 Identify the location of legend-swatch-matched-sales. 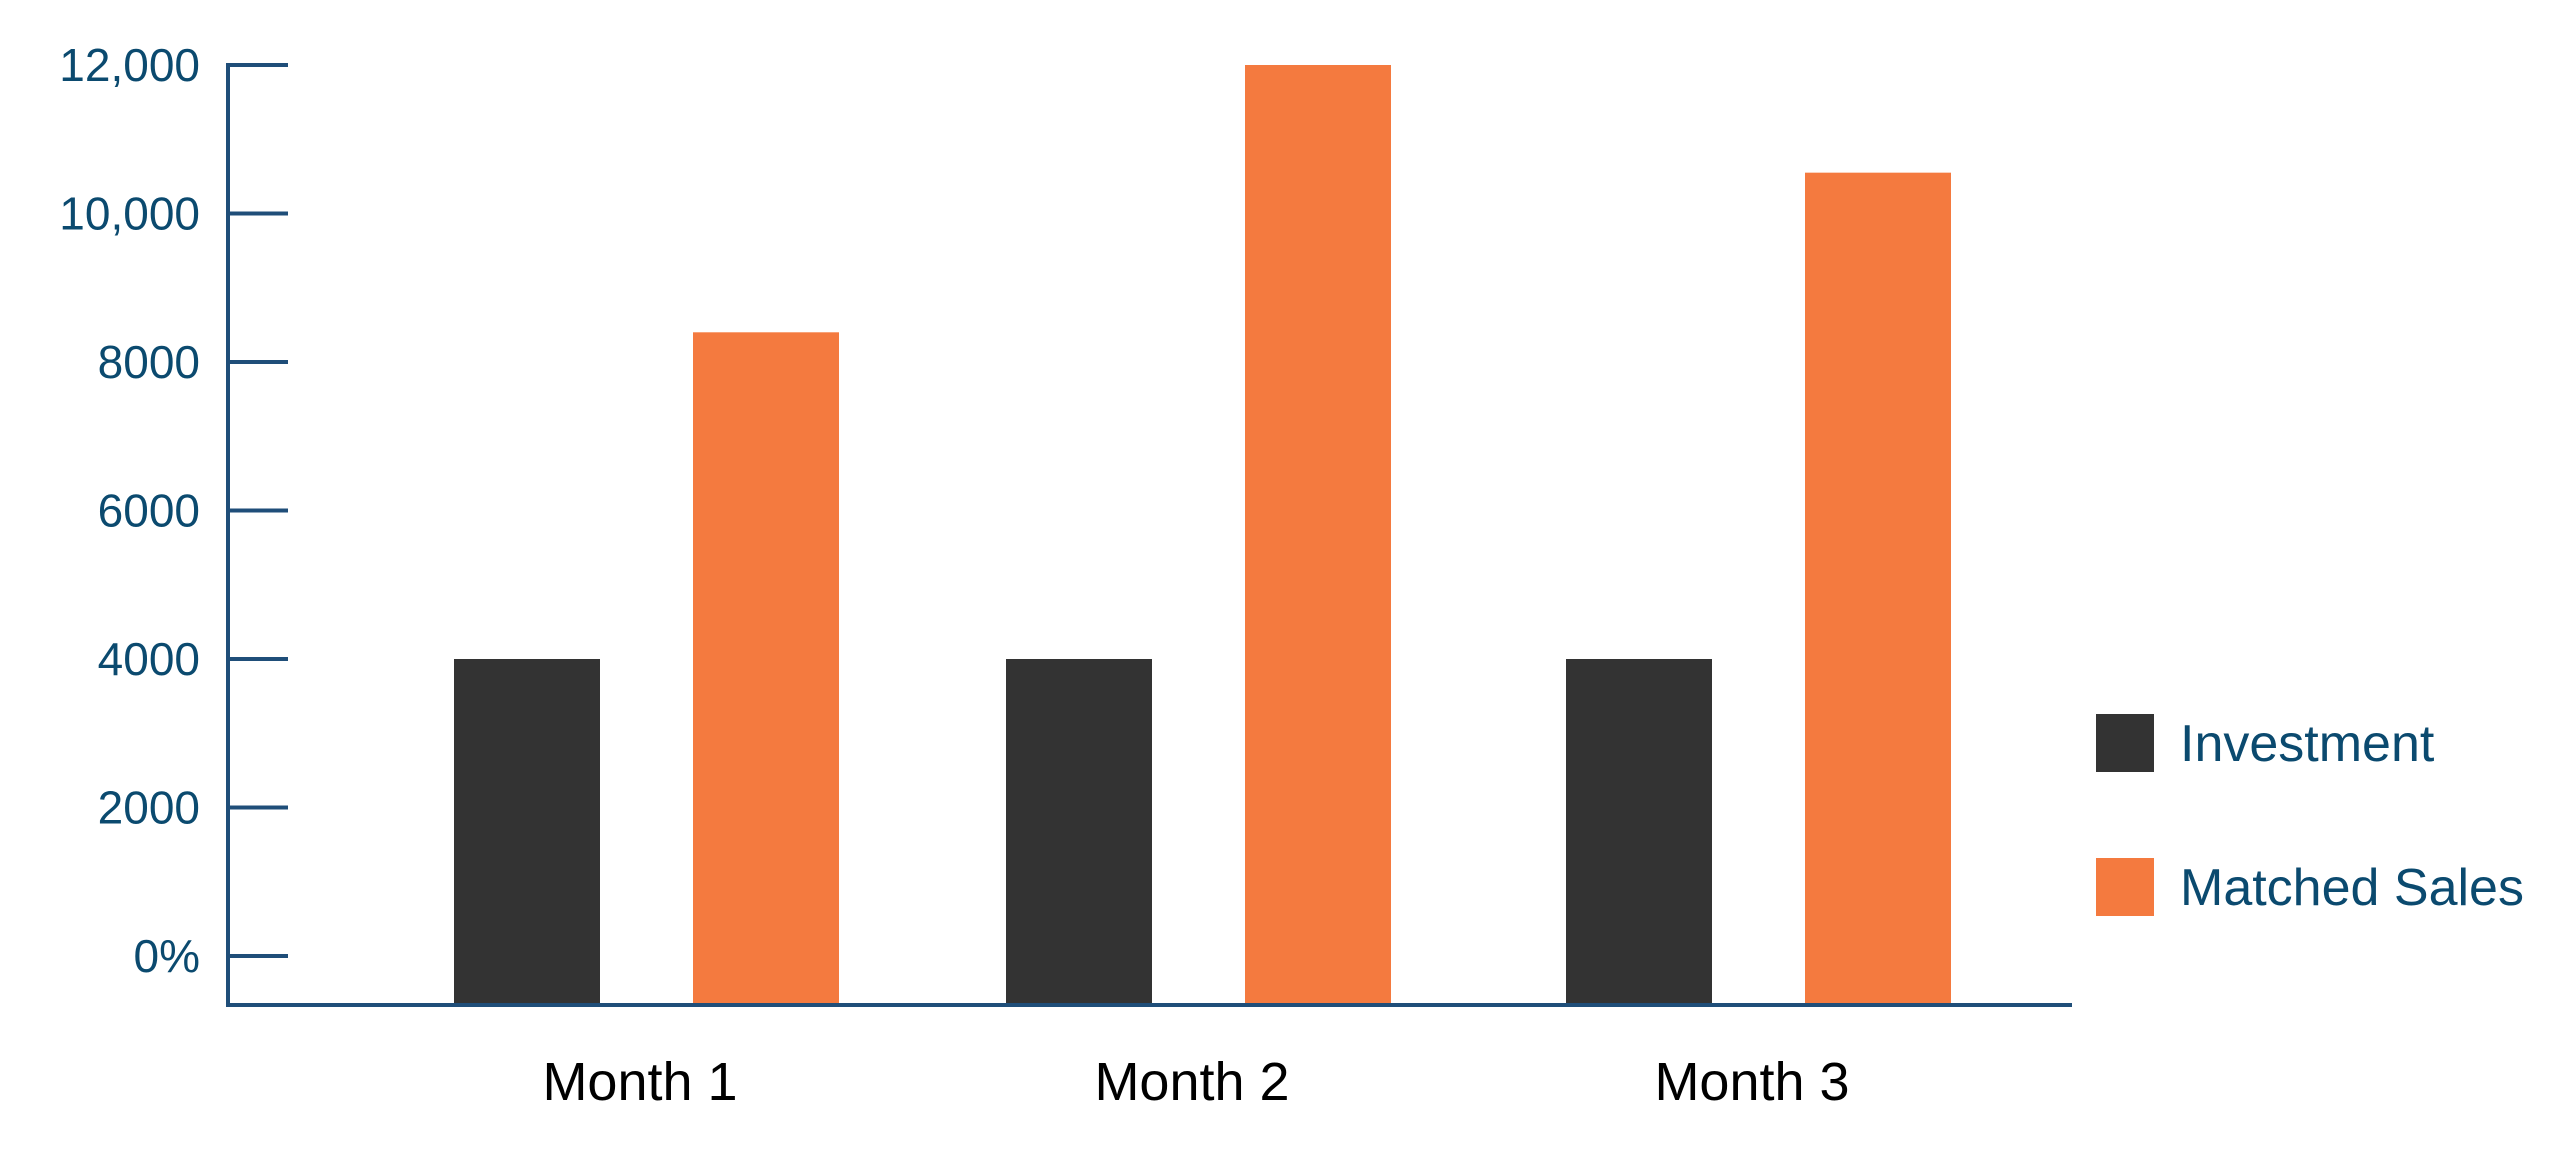
(2125, 887).